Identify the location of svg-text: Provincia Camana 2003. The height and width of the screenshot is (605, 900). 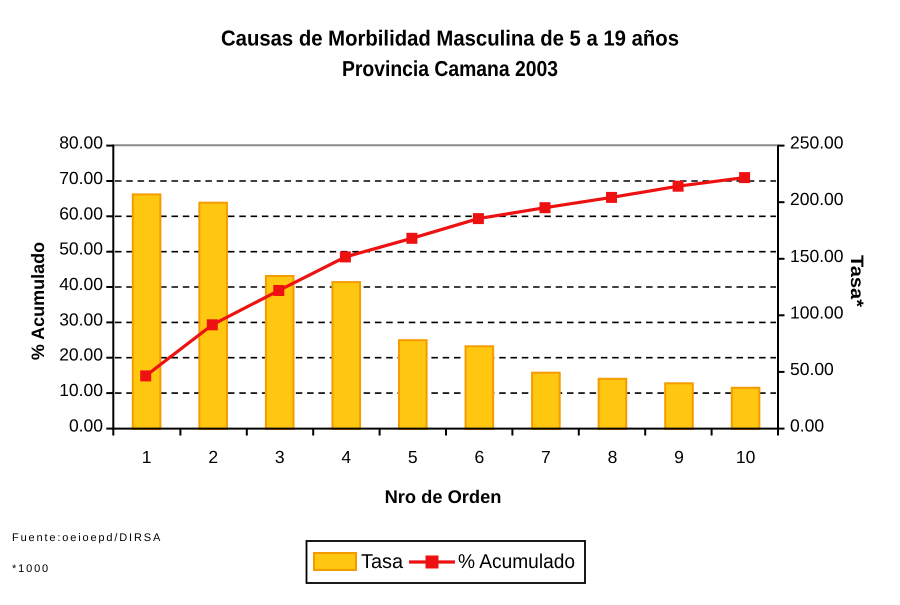
(450, 68).